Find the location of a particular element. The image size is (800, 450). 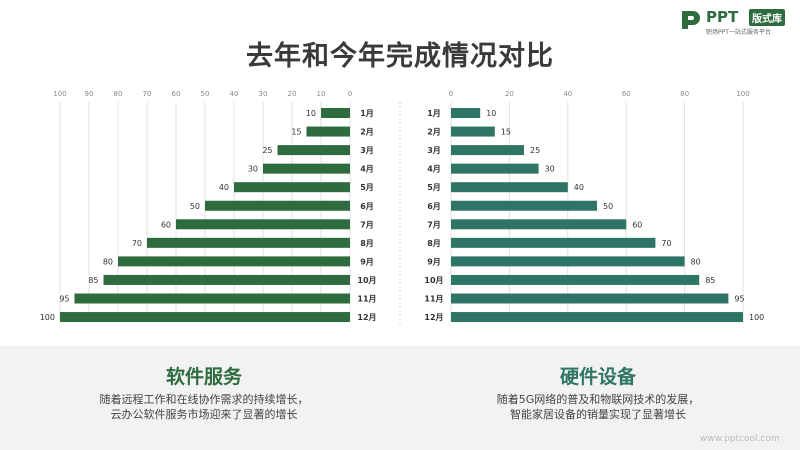

left-category-label: 4月 is located at coordinates (367, 169).